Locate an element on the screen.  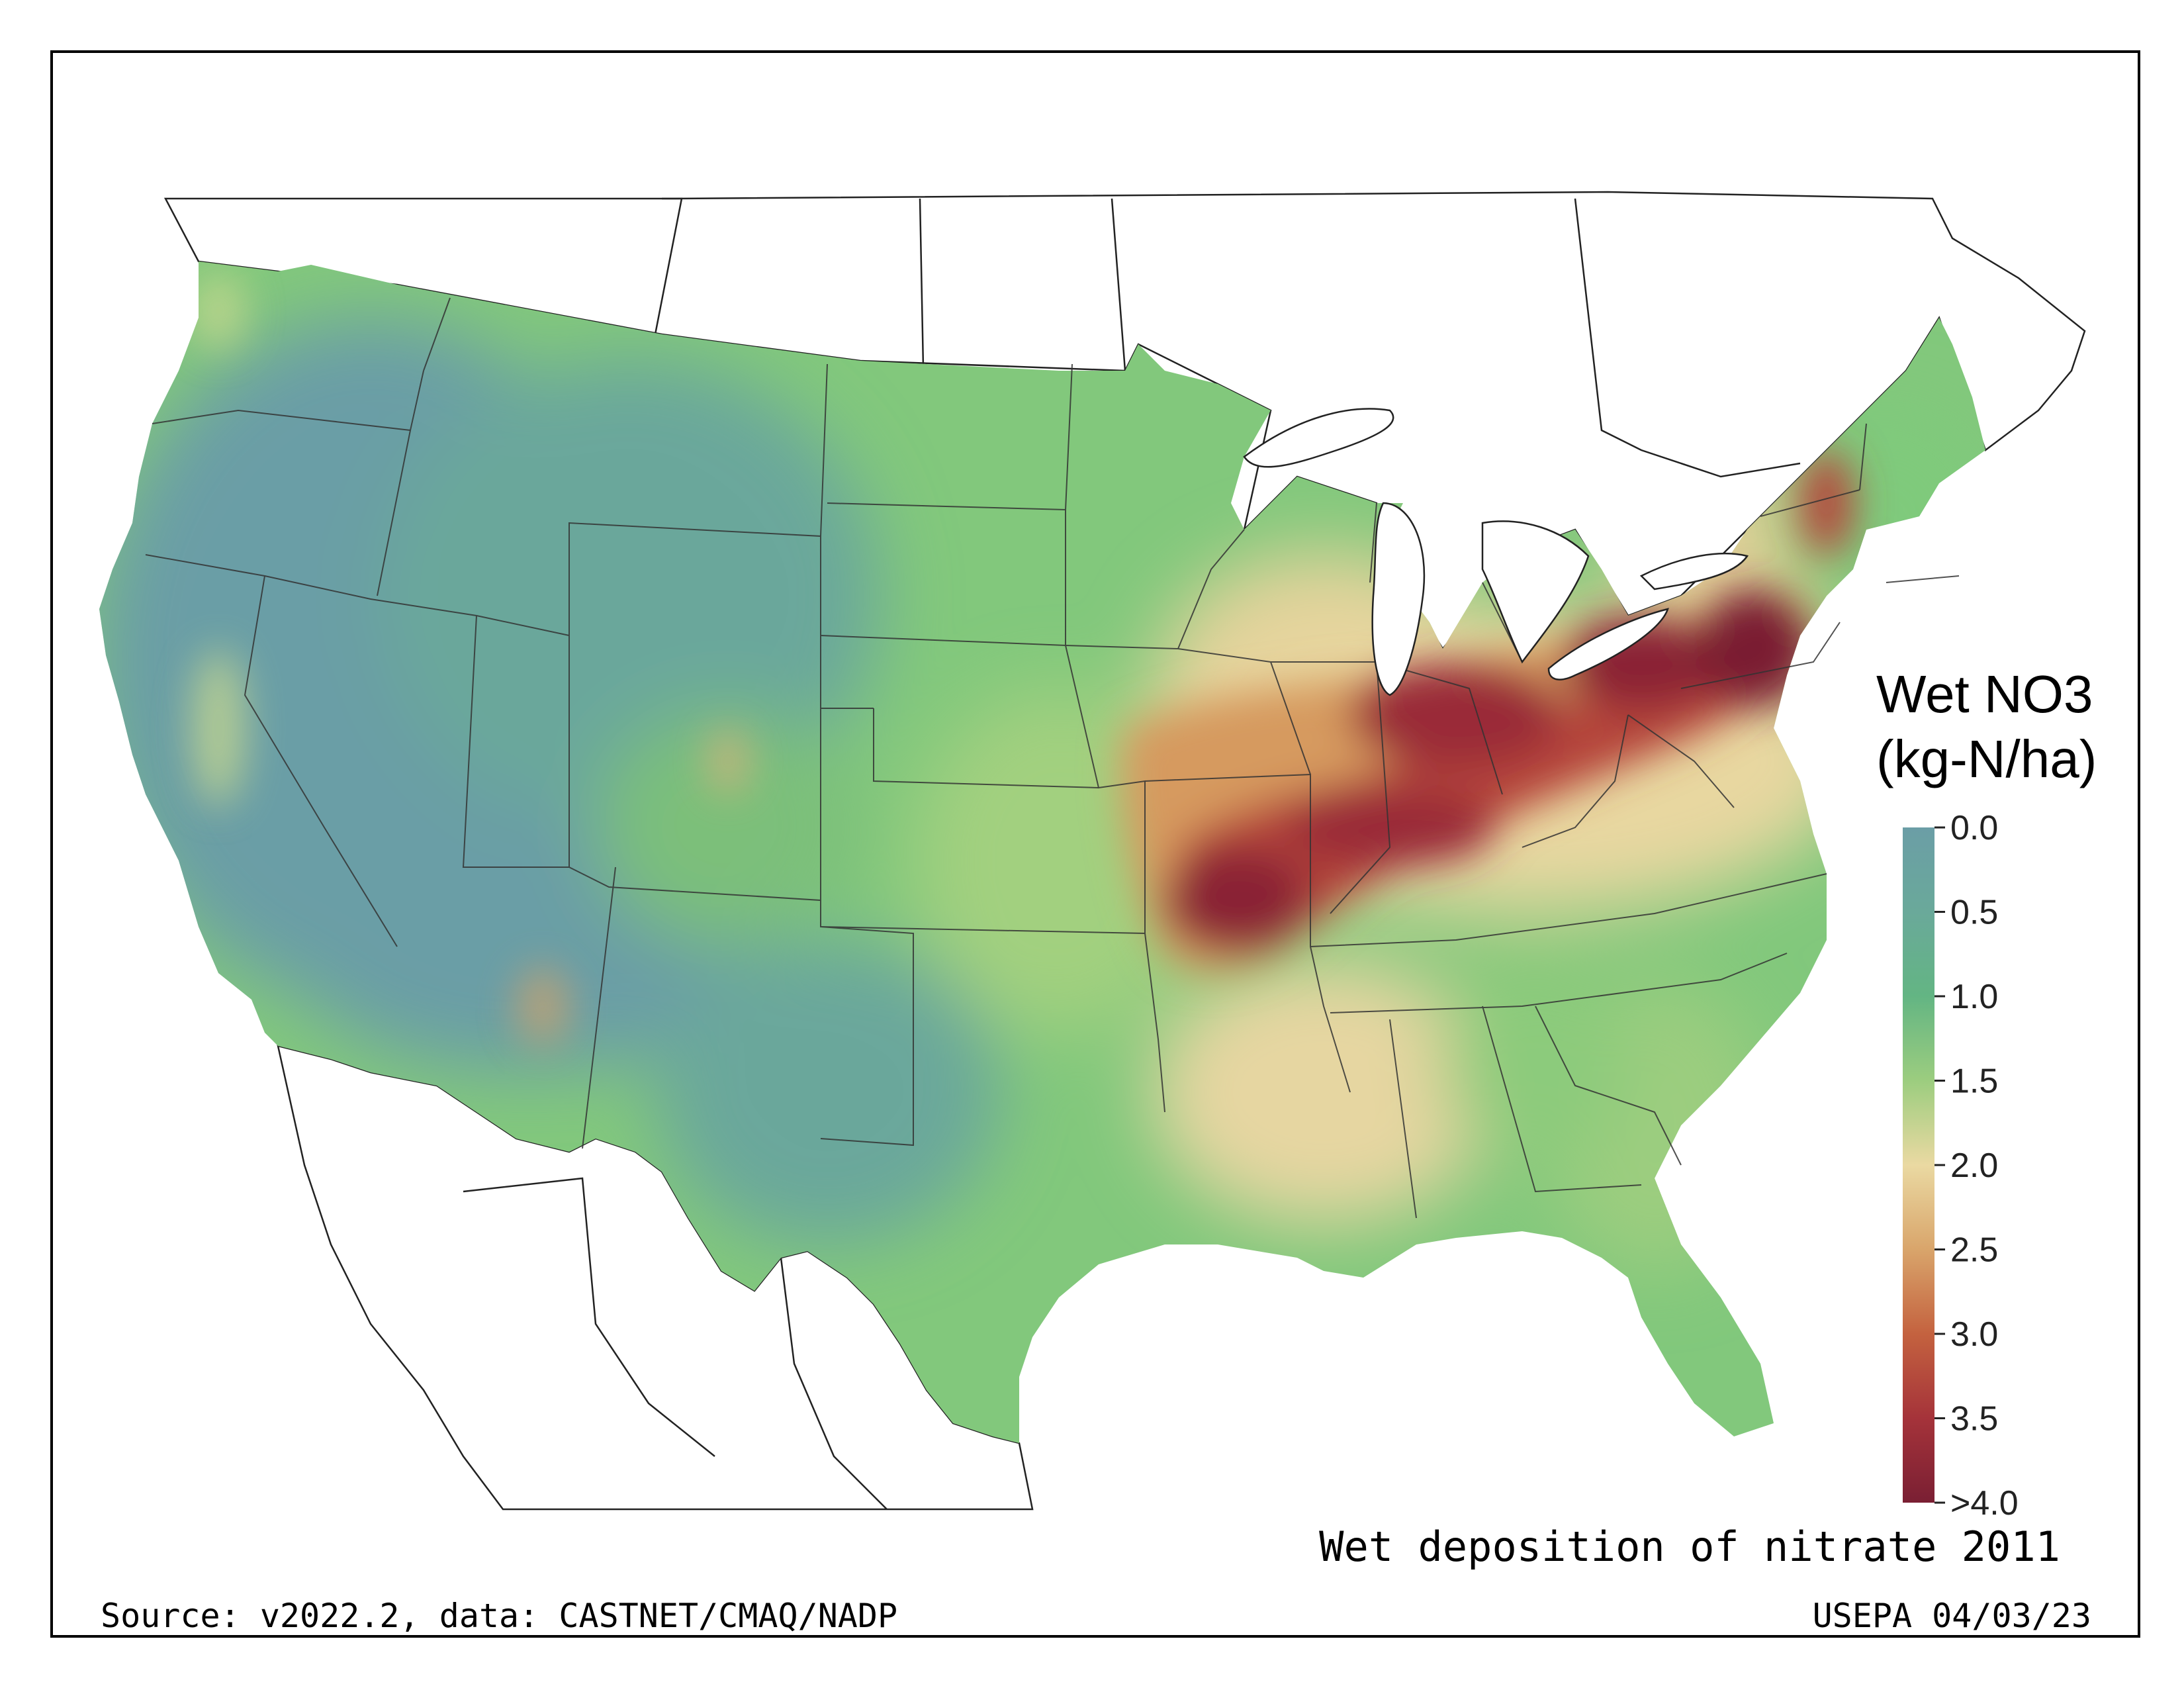
map-caption: Wet deposition of nitrate 2011 is located at coordinates (1689, 1547).